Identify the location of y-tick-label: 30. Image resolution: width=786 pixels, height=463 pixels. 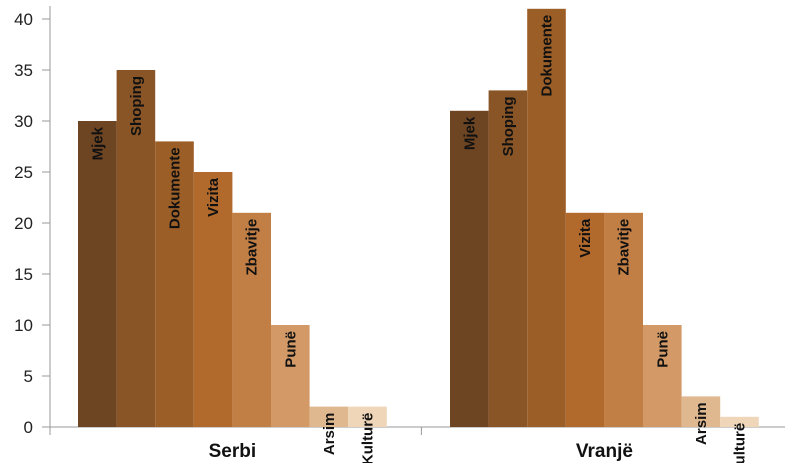
(23, 121).